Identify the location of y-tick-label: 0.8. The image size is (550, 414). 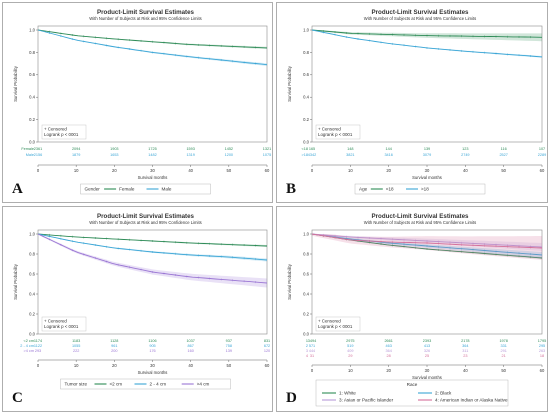
(306, 253).